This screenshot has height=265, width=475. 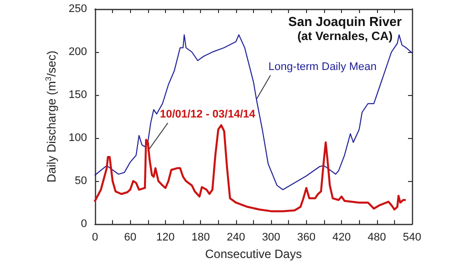 What do you see at coordinates (377, 238) in the screenshot?
I see `x-tick-label: 480` at bounding box center [377, 238].